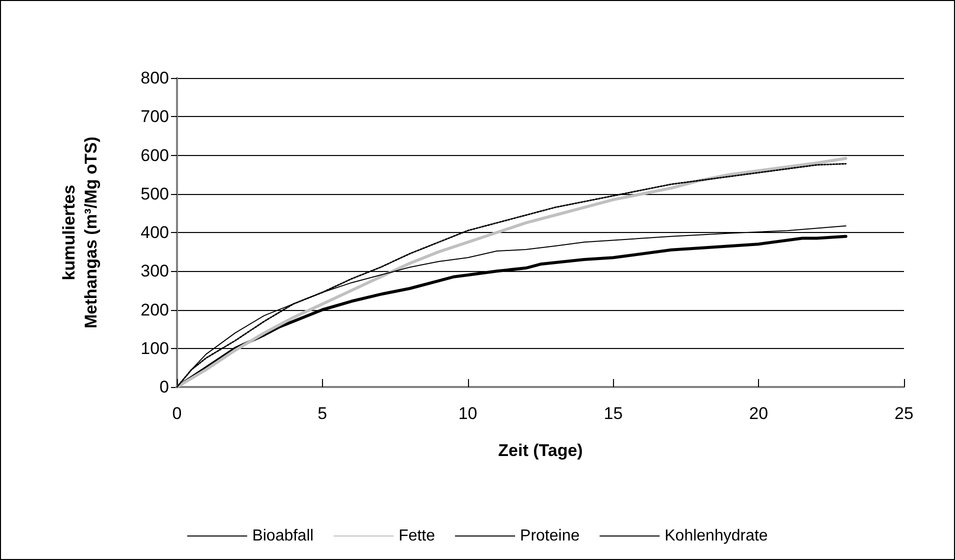 The width and height of the screenshot is (955, 560). I want to click on y-tick-label: 700, so click(154, 116).